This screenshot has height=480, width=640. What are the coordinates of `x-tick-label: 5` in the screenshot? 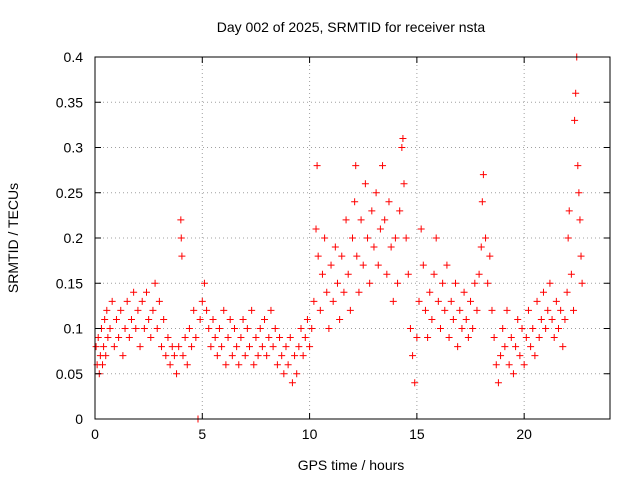 It's located at (202, 434).